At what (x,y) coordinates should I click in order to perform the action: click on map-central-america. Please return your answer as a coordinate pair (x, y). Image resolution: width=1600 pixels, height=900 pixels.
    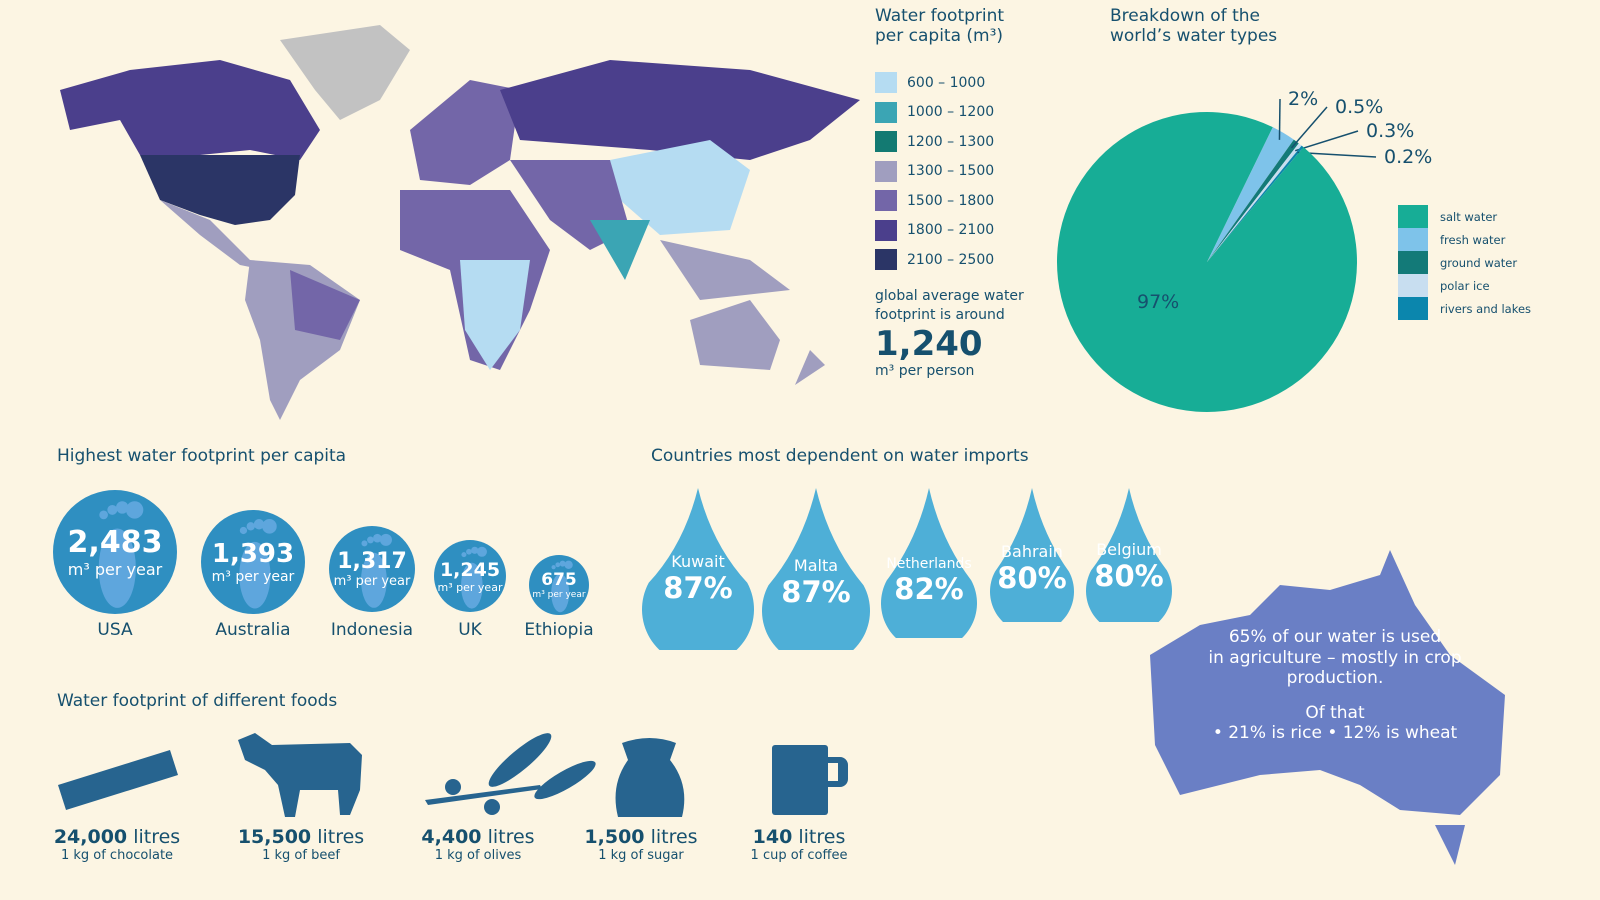
    Looking at the image, I should click on (212, 235).